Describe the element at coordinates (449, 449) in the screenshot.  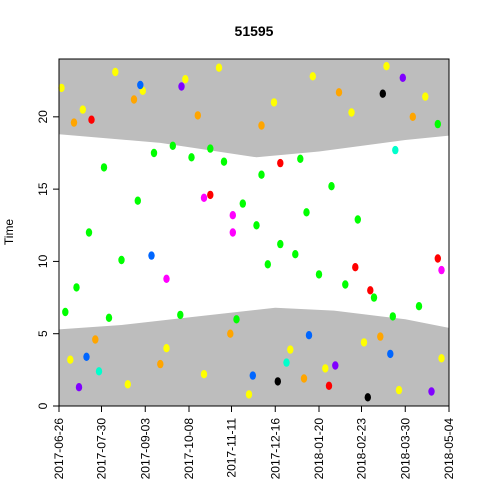
I see `x-tick-label-9: 2018-05-04` at that location.